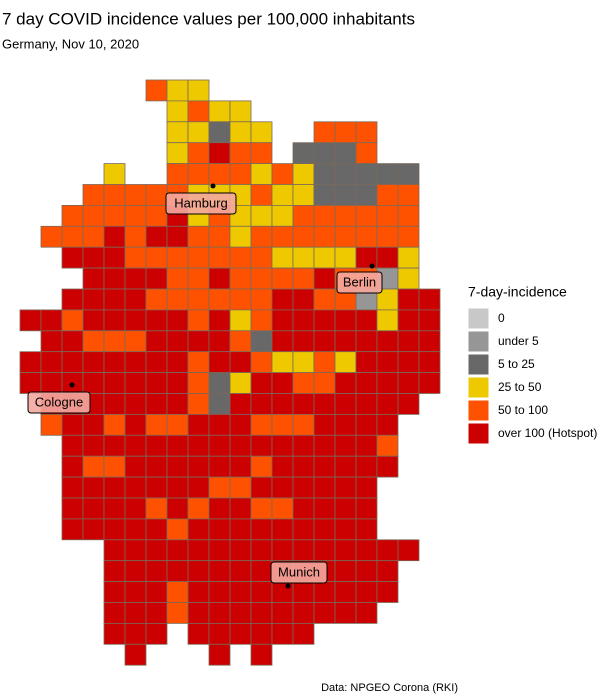 This screenshot has height=700, width=600. What do you see at coordinates (520, 387) in the screenshot?
I see `legend-label: 25 to 50` at bounding box center [520, 387].